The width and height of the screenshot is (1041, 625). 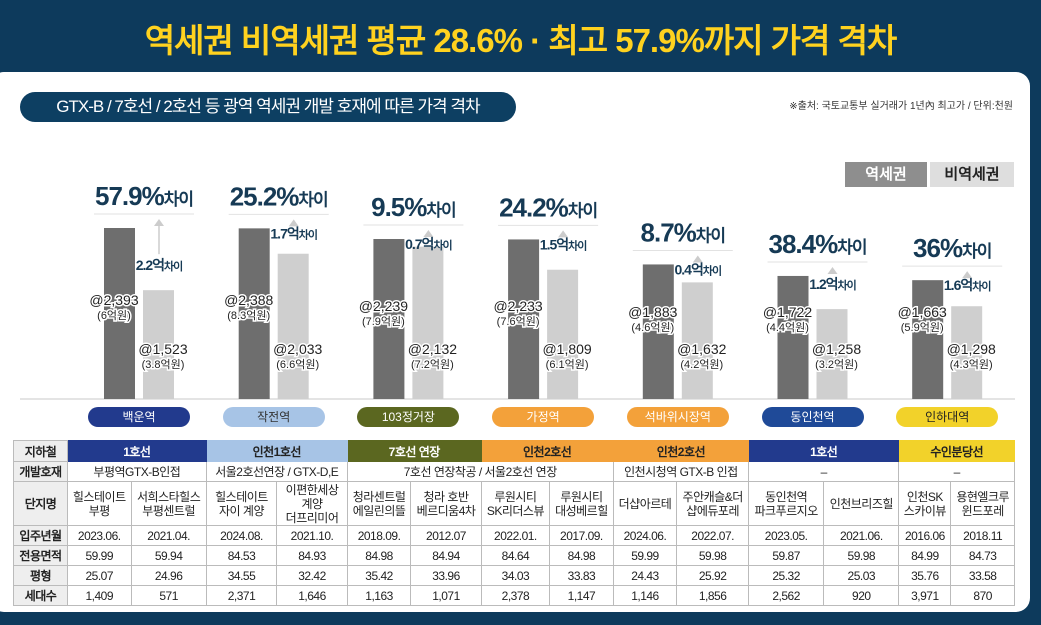 I want to click on non-station-price-label: @2,033, so click(x=297, y=349).